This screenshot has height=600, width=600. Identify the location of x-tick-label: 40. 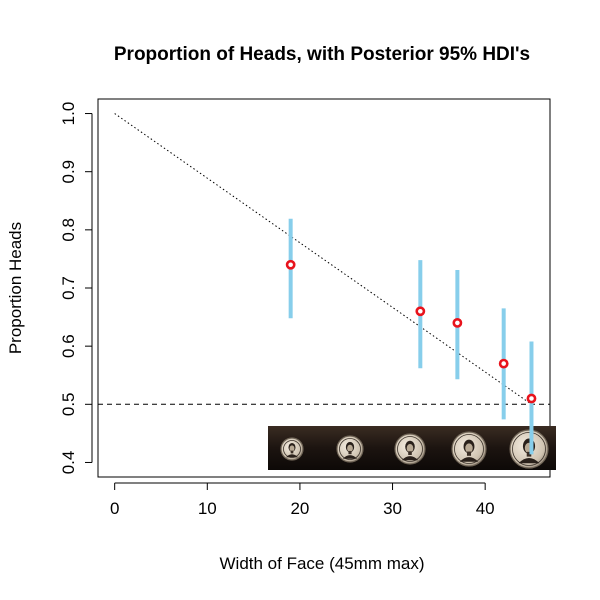
(485, 508).